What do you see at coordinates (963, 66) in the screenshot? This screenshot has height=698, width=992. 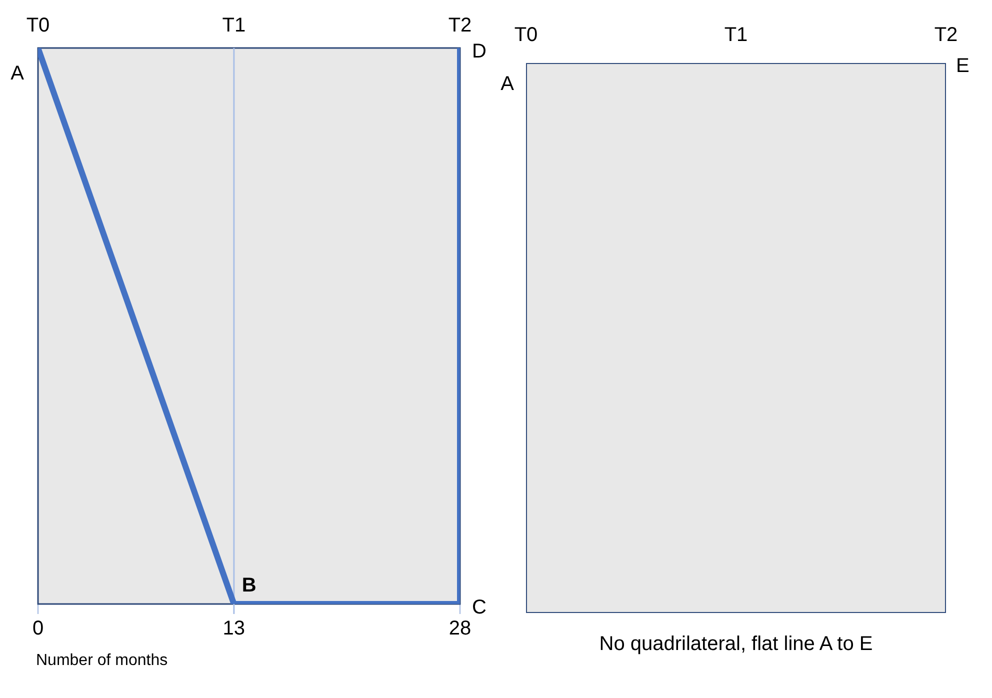 I see `text: E` at bounding box center [963, 66].